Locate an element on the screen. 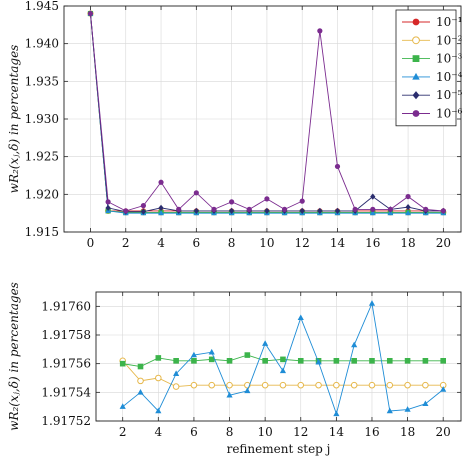  legend-label: 10⁻¹ is located at coordinates (449, 22).